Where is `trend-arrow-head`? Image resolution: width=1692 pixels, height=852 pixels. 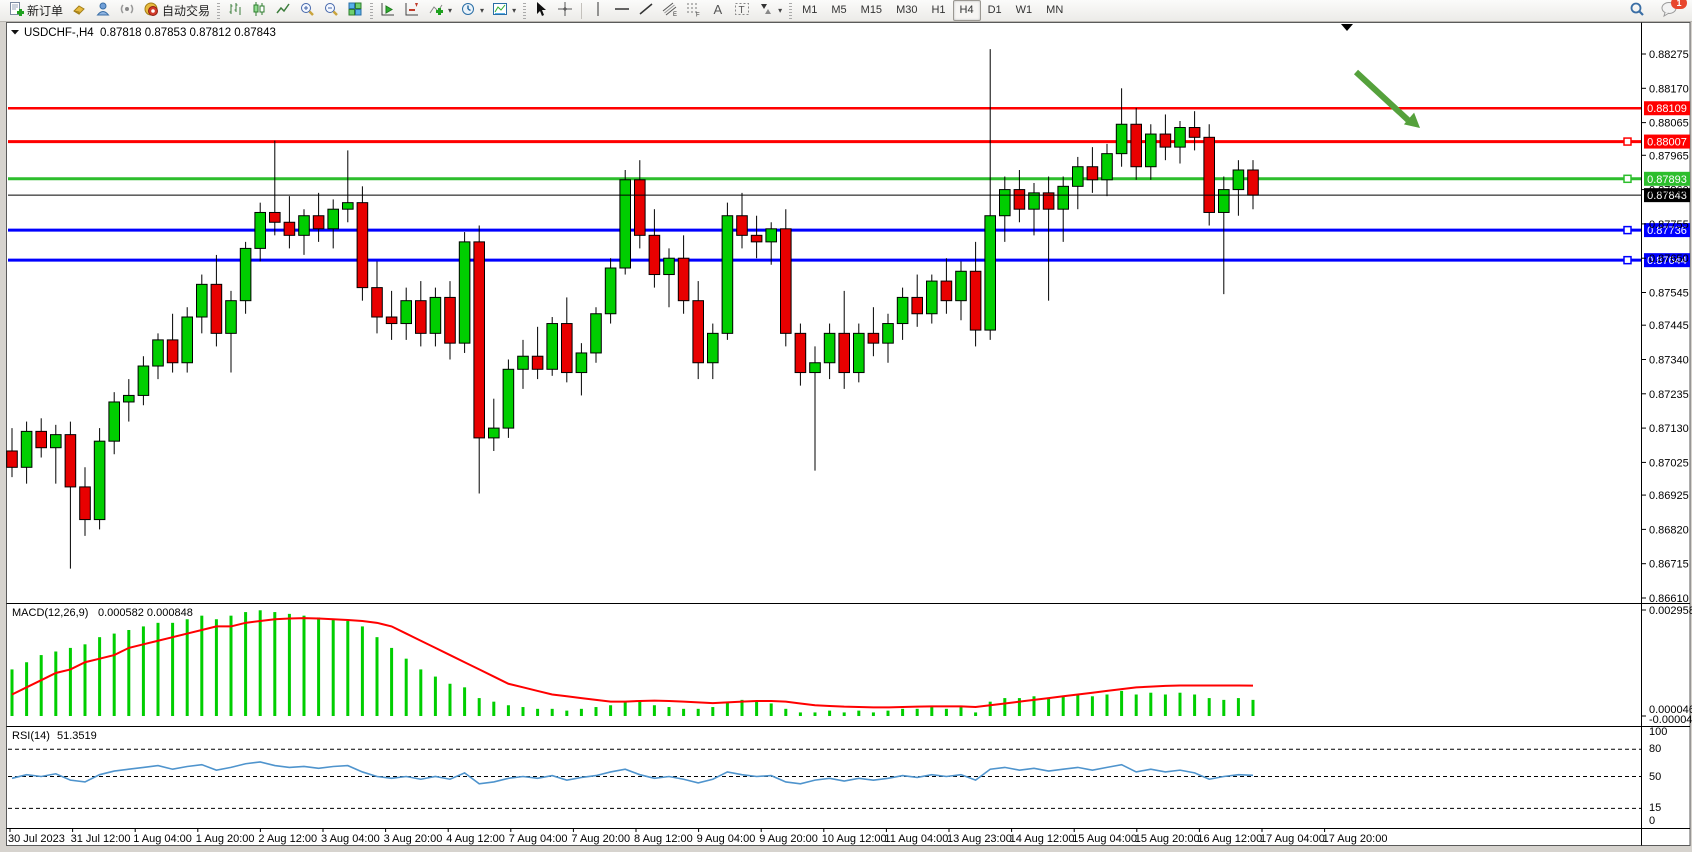 trend-arrow-head is located at coordinates (1411, 120).